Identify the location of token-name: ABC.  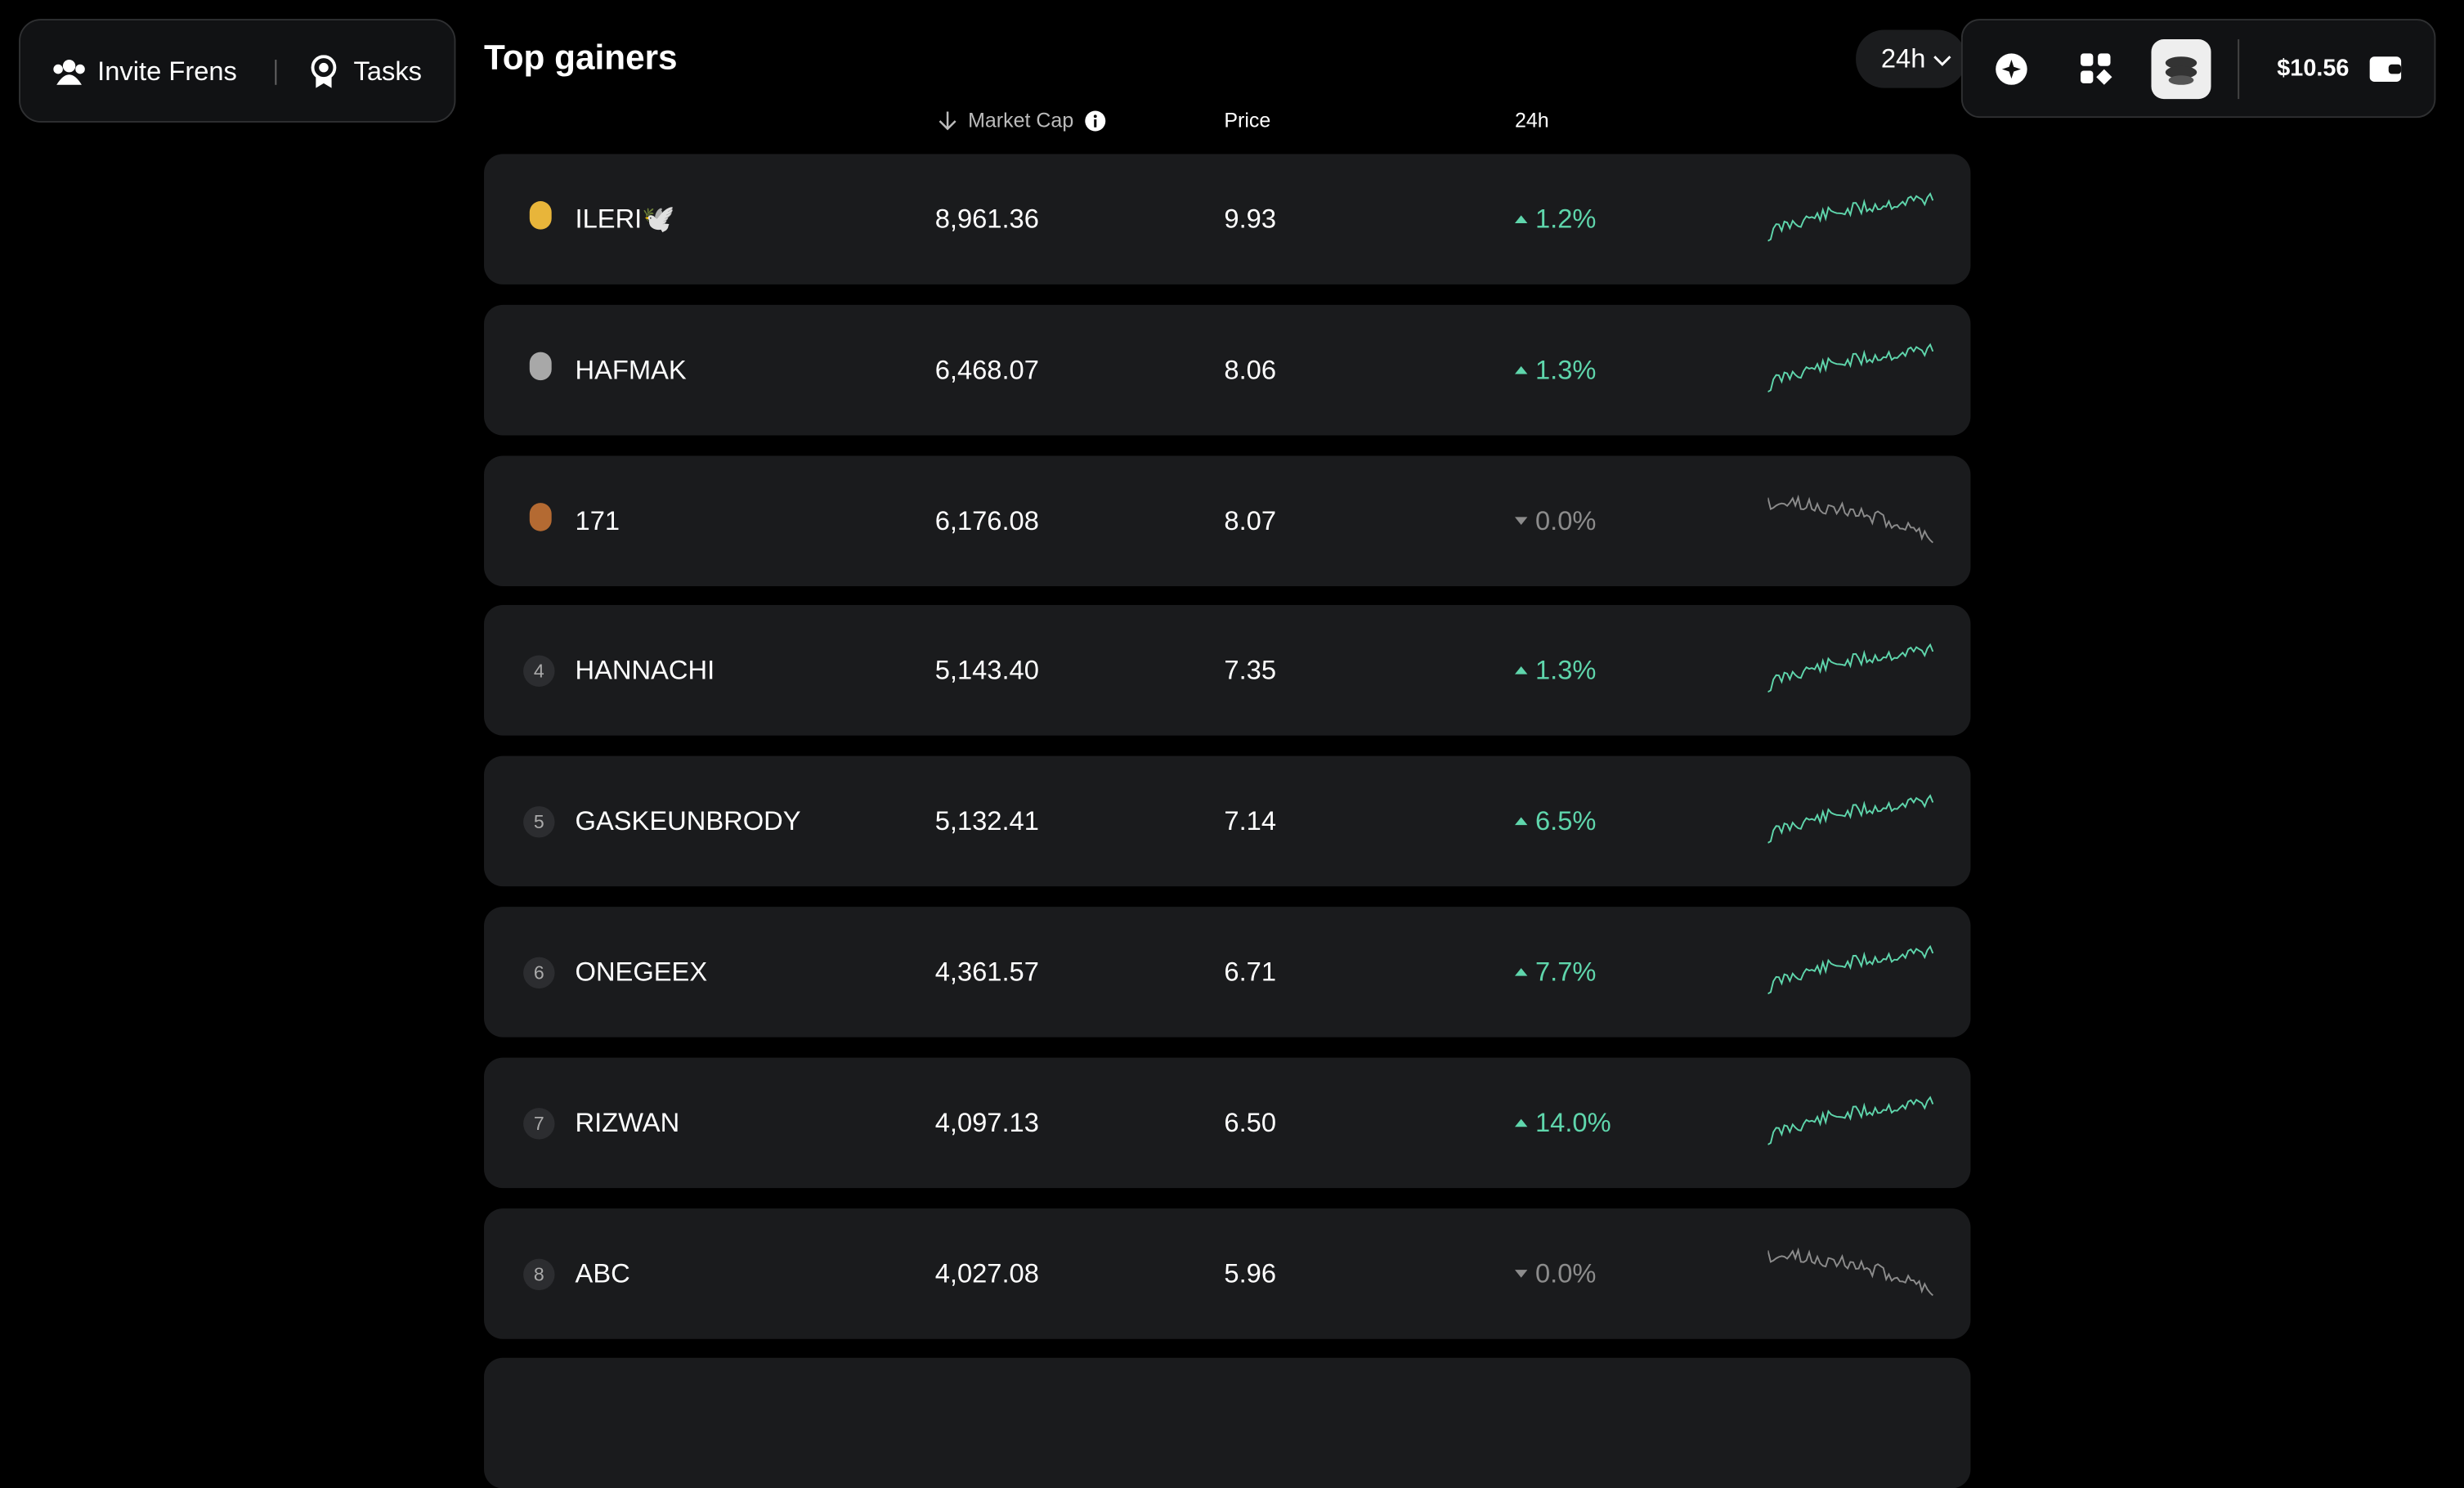
(603, 1273).